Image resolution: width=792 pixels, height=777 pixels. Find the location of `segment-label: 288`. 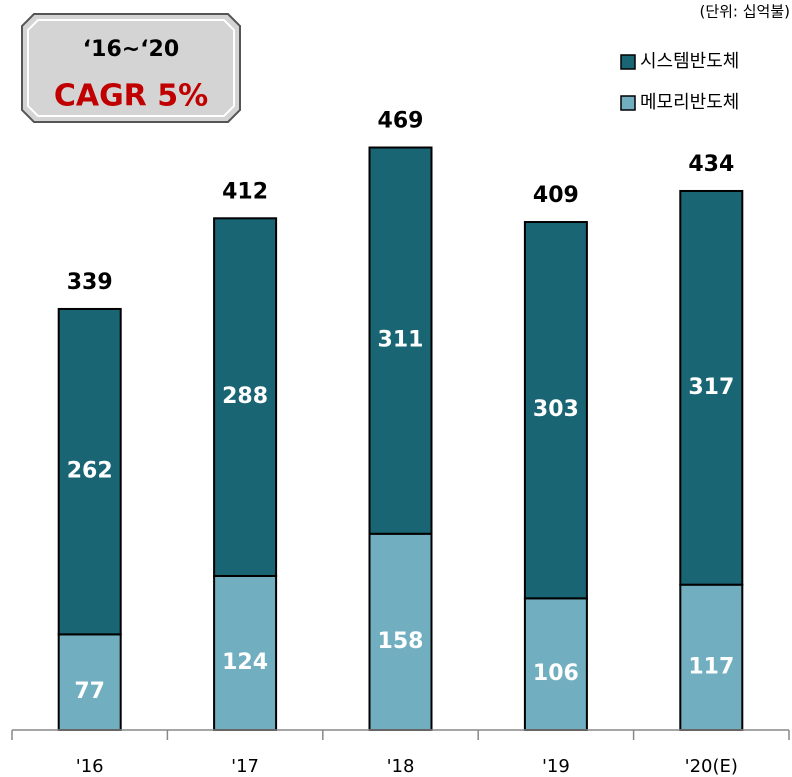

segment-label: 288 is located at coordinates (245, 396).